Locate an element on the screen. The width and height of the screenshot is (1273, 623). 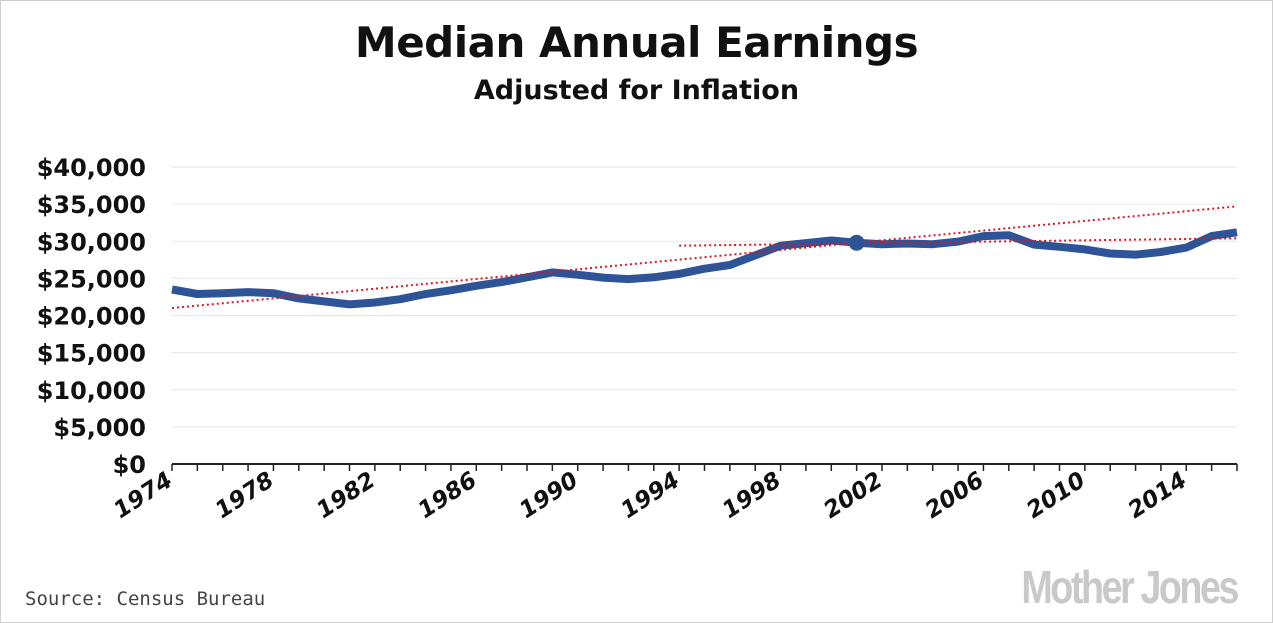
x-tick-label: 1986 is located at coordinates (448, 495).